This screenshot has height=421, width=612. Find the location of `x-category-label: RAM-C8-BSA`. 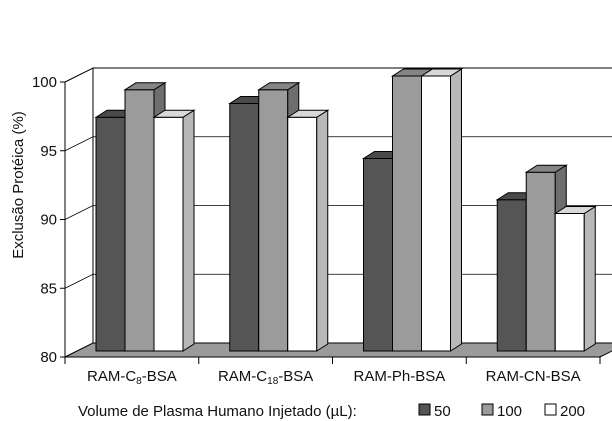

x-category-label: RAM-C8-BSA is located at coordinates (132, 377).